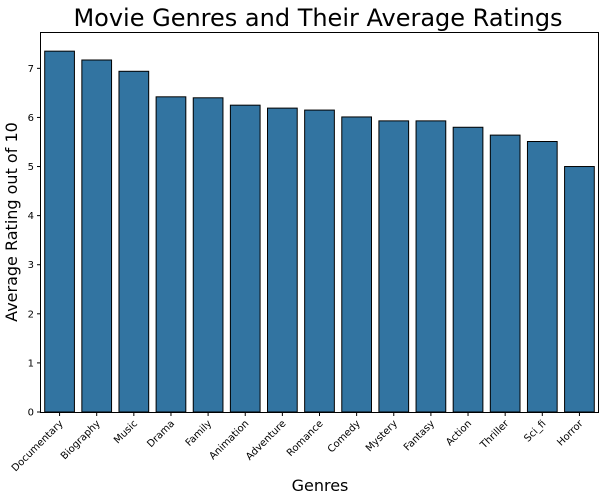  What do you see at coordinates (81, 440) in the screenshot?
I see `x-tick-label: Biography` at bounding box center [81, 440].